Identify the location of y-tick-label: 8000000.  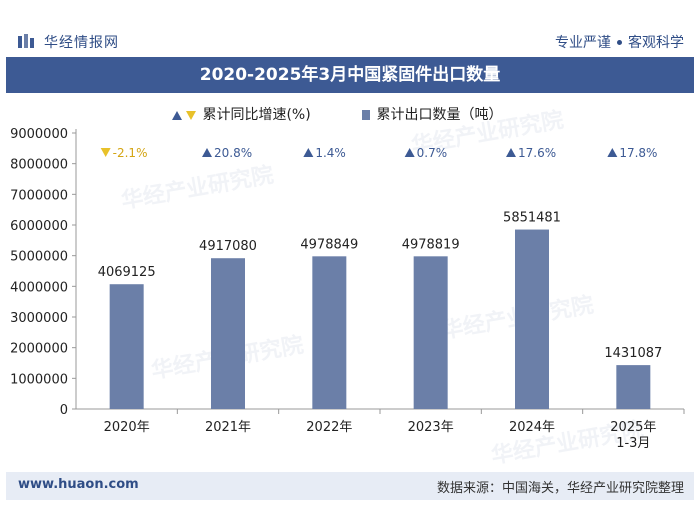
(39, 165).